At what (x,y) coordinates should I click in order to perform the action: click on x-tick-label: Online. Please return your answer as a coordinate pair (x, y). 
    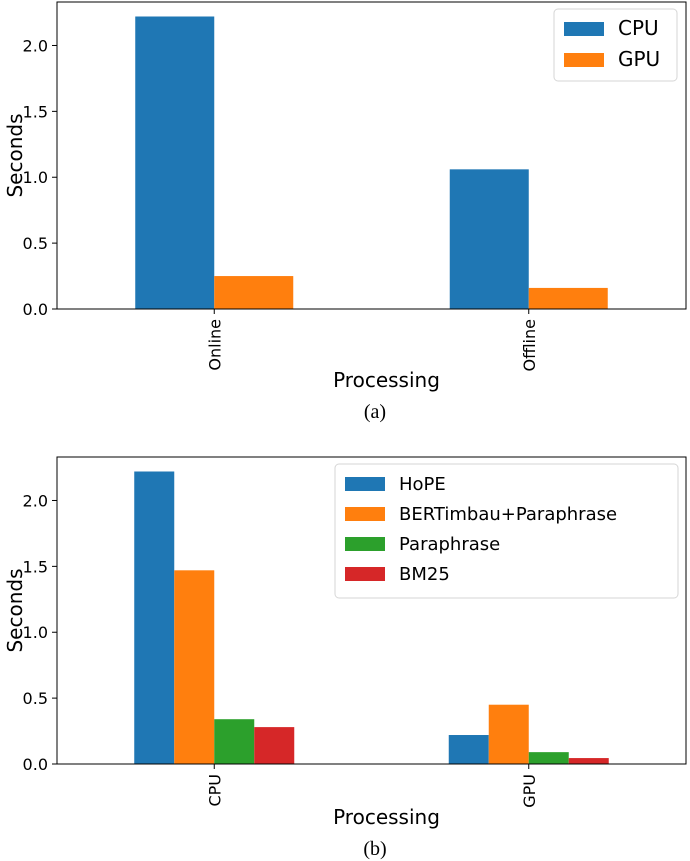
    Looking at the image, I should click on (214, 345).